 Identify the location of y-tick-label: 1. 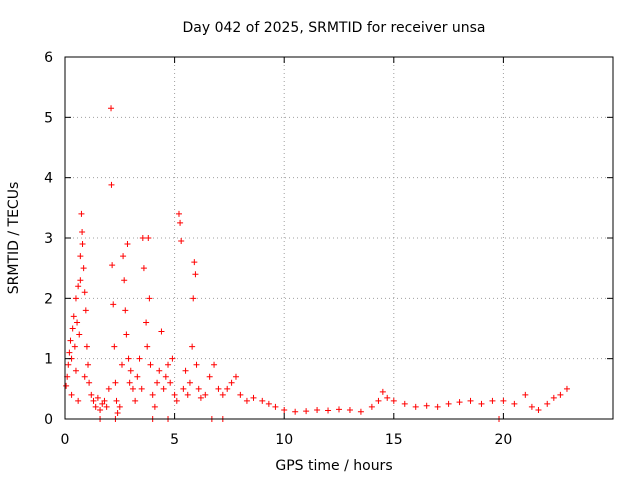
(48, 360).